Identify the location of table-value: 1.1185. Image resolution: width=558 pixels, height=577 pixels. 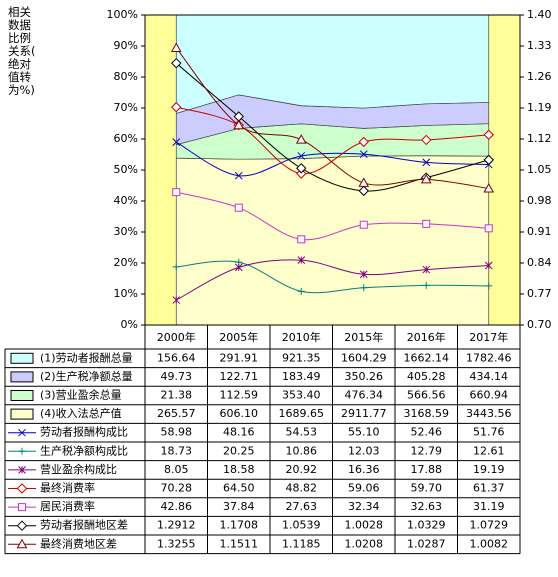
(301, 543).